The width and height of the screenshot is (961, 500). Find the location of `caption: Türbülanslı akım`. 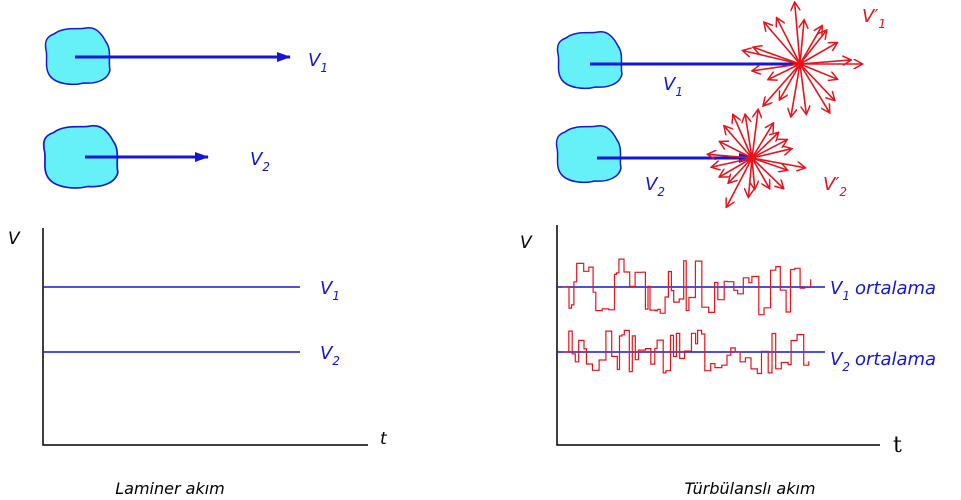

caption: Türbülanslı akım is located at coordinates (750, 488).